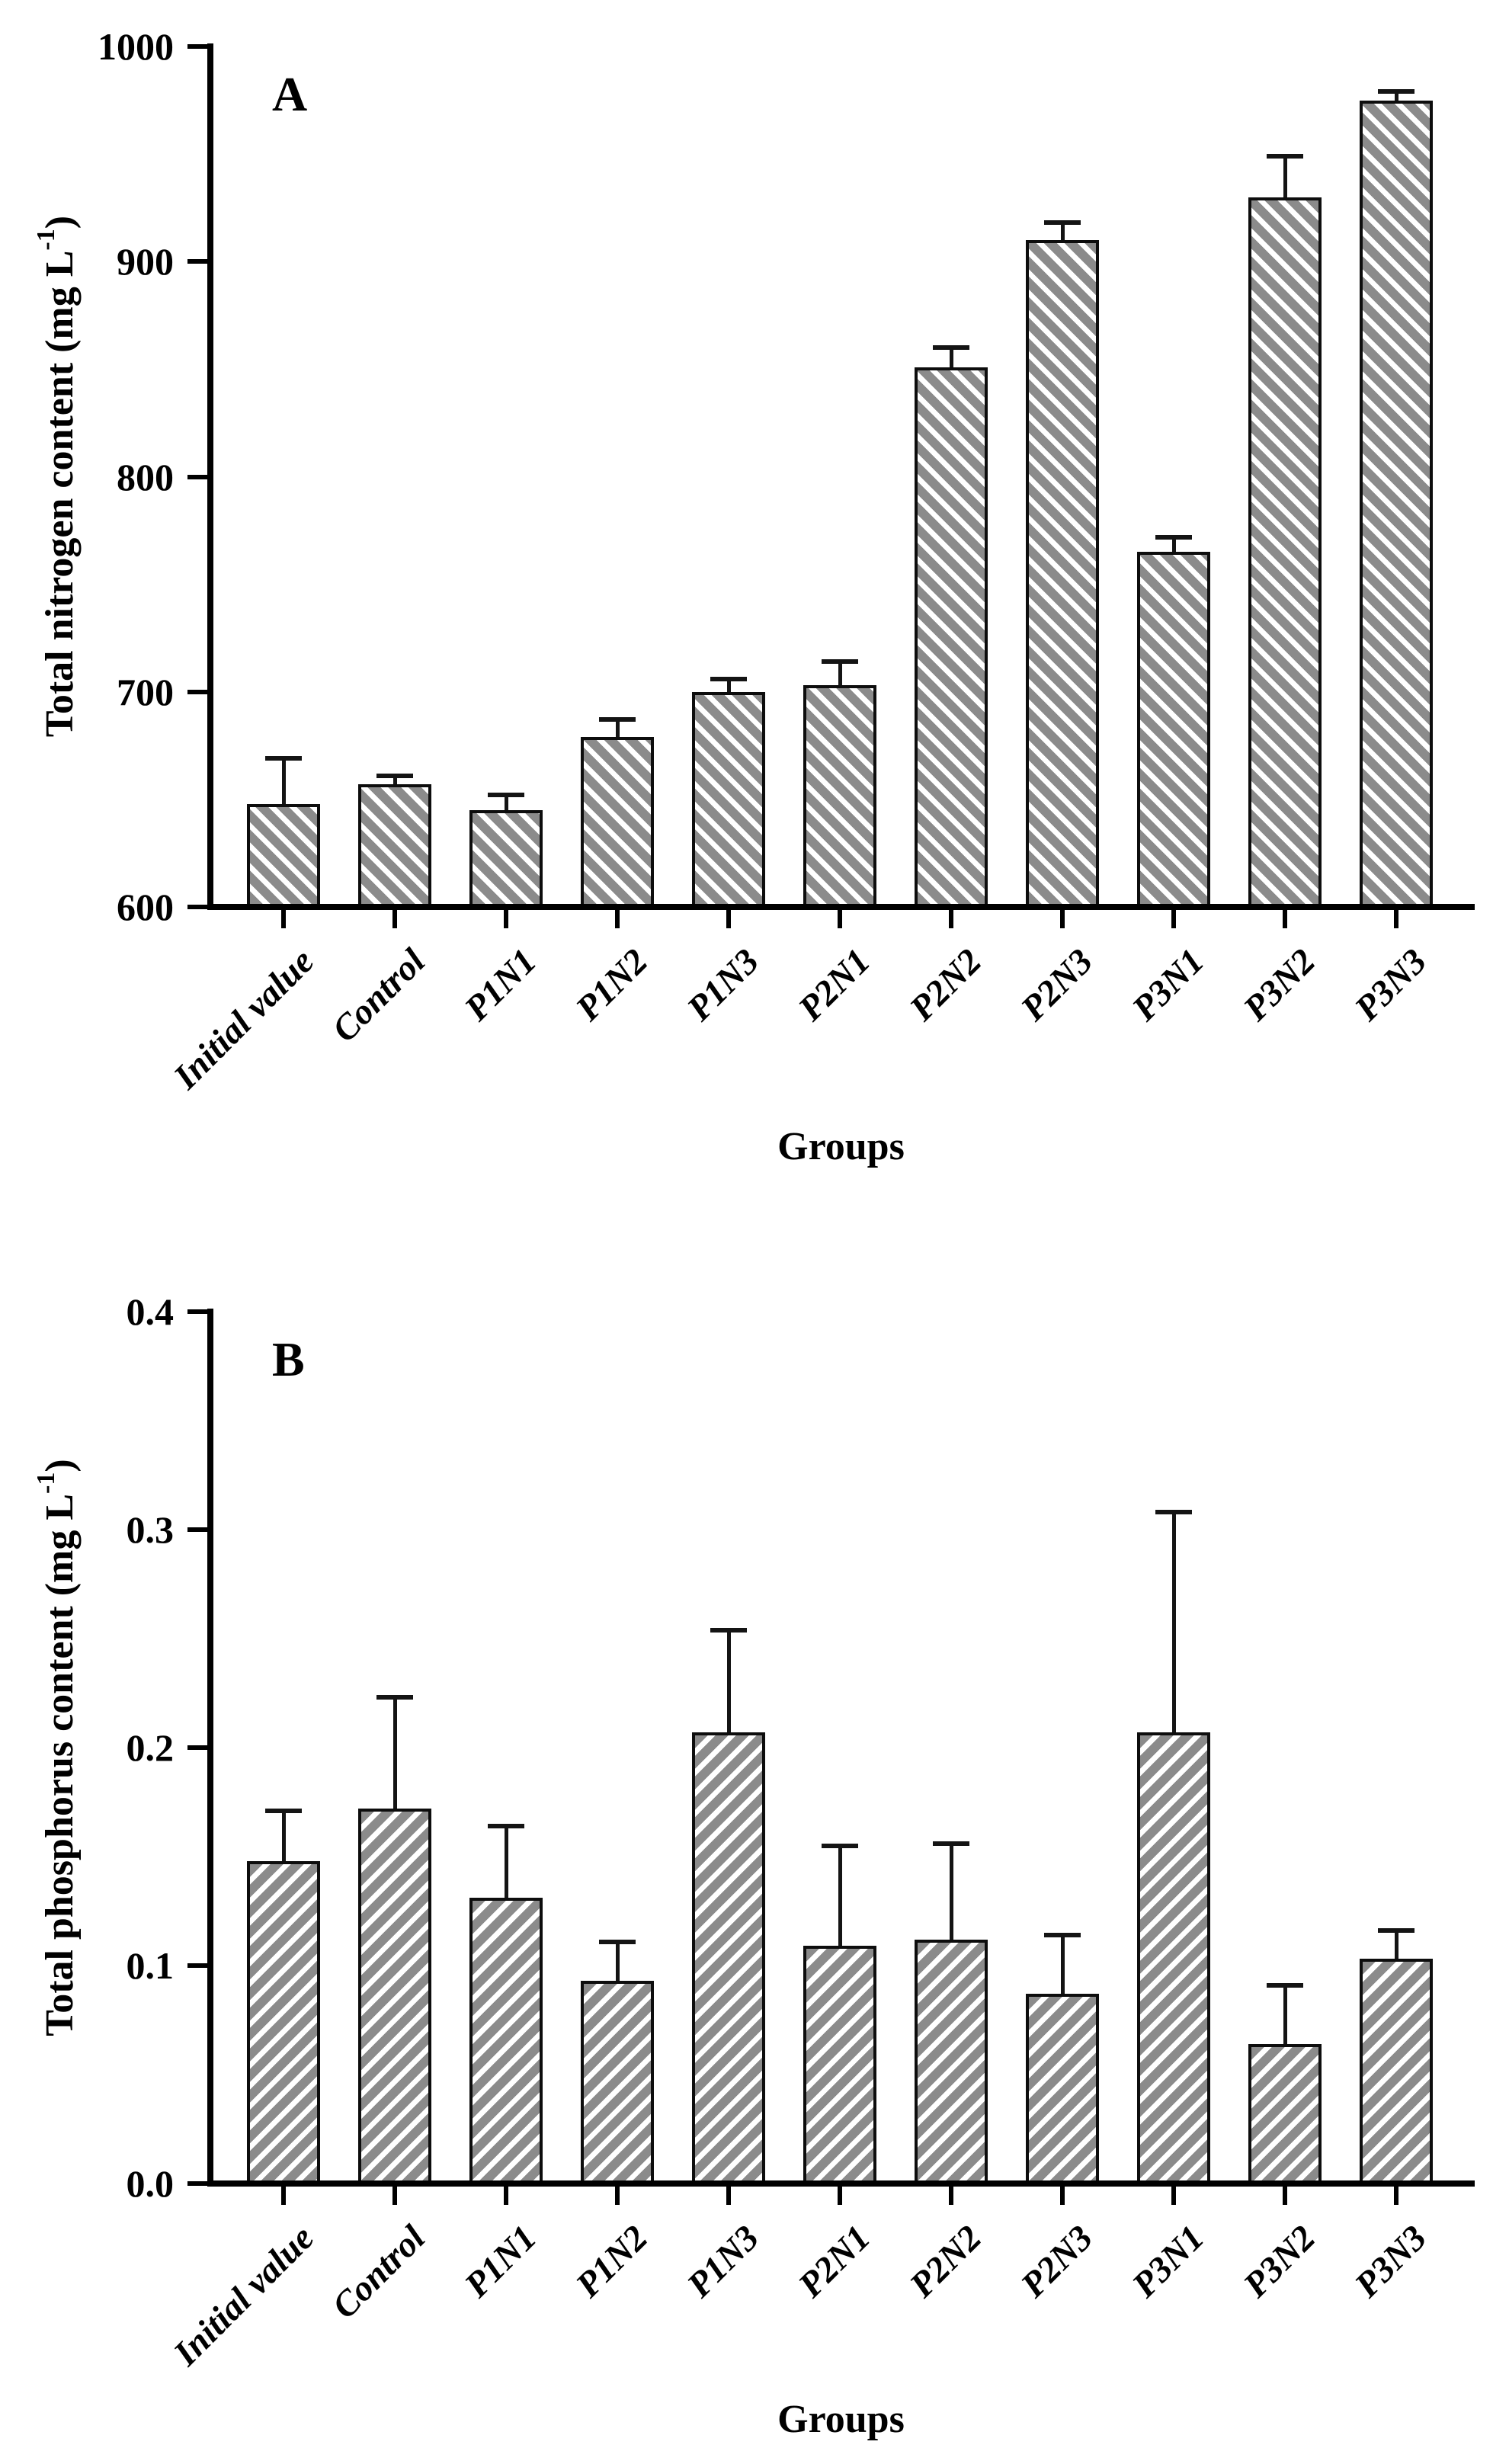 The image size is (1509, 2464). What do you see at coordinates (197, 1748) in the screenshot?
I see `chart-b-y-tick-0.2` at bounding box center [197, 1748].